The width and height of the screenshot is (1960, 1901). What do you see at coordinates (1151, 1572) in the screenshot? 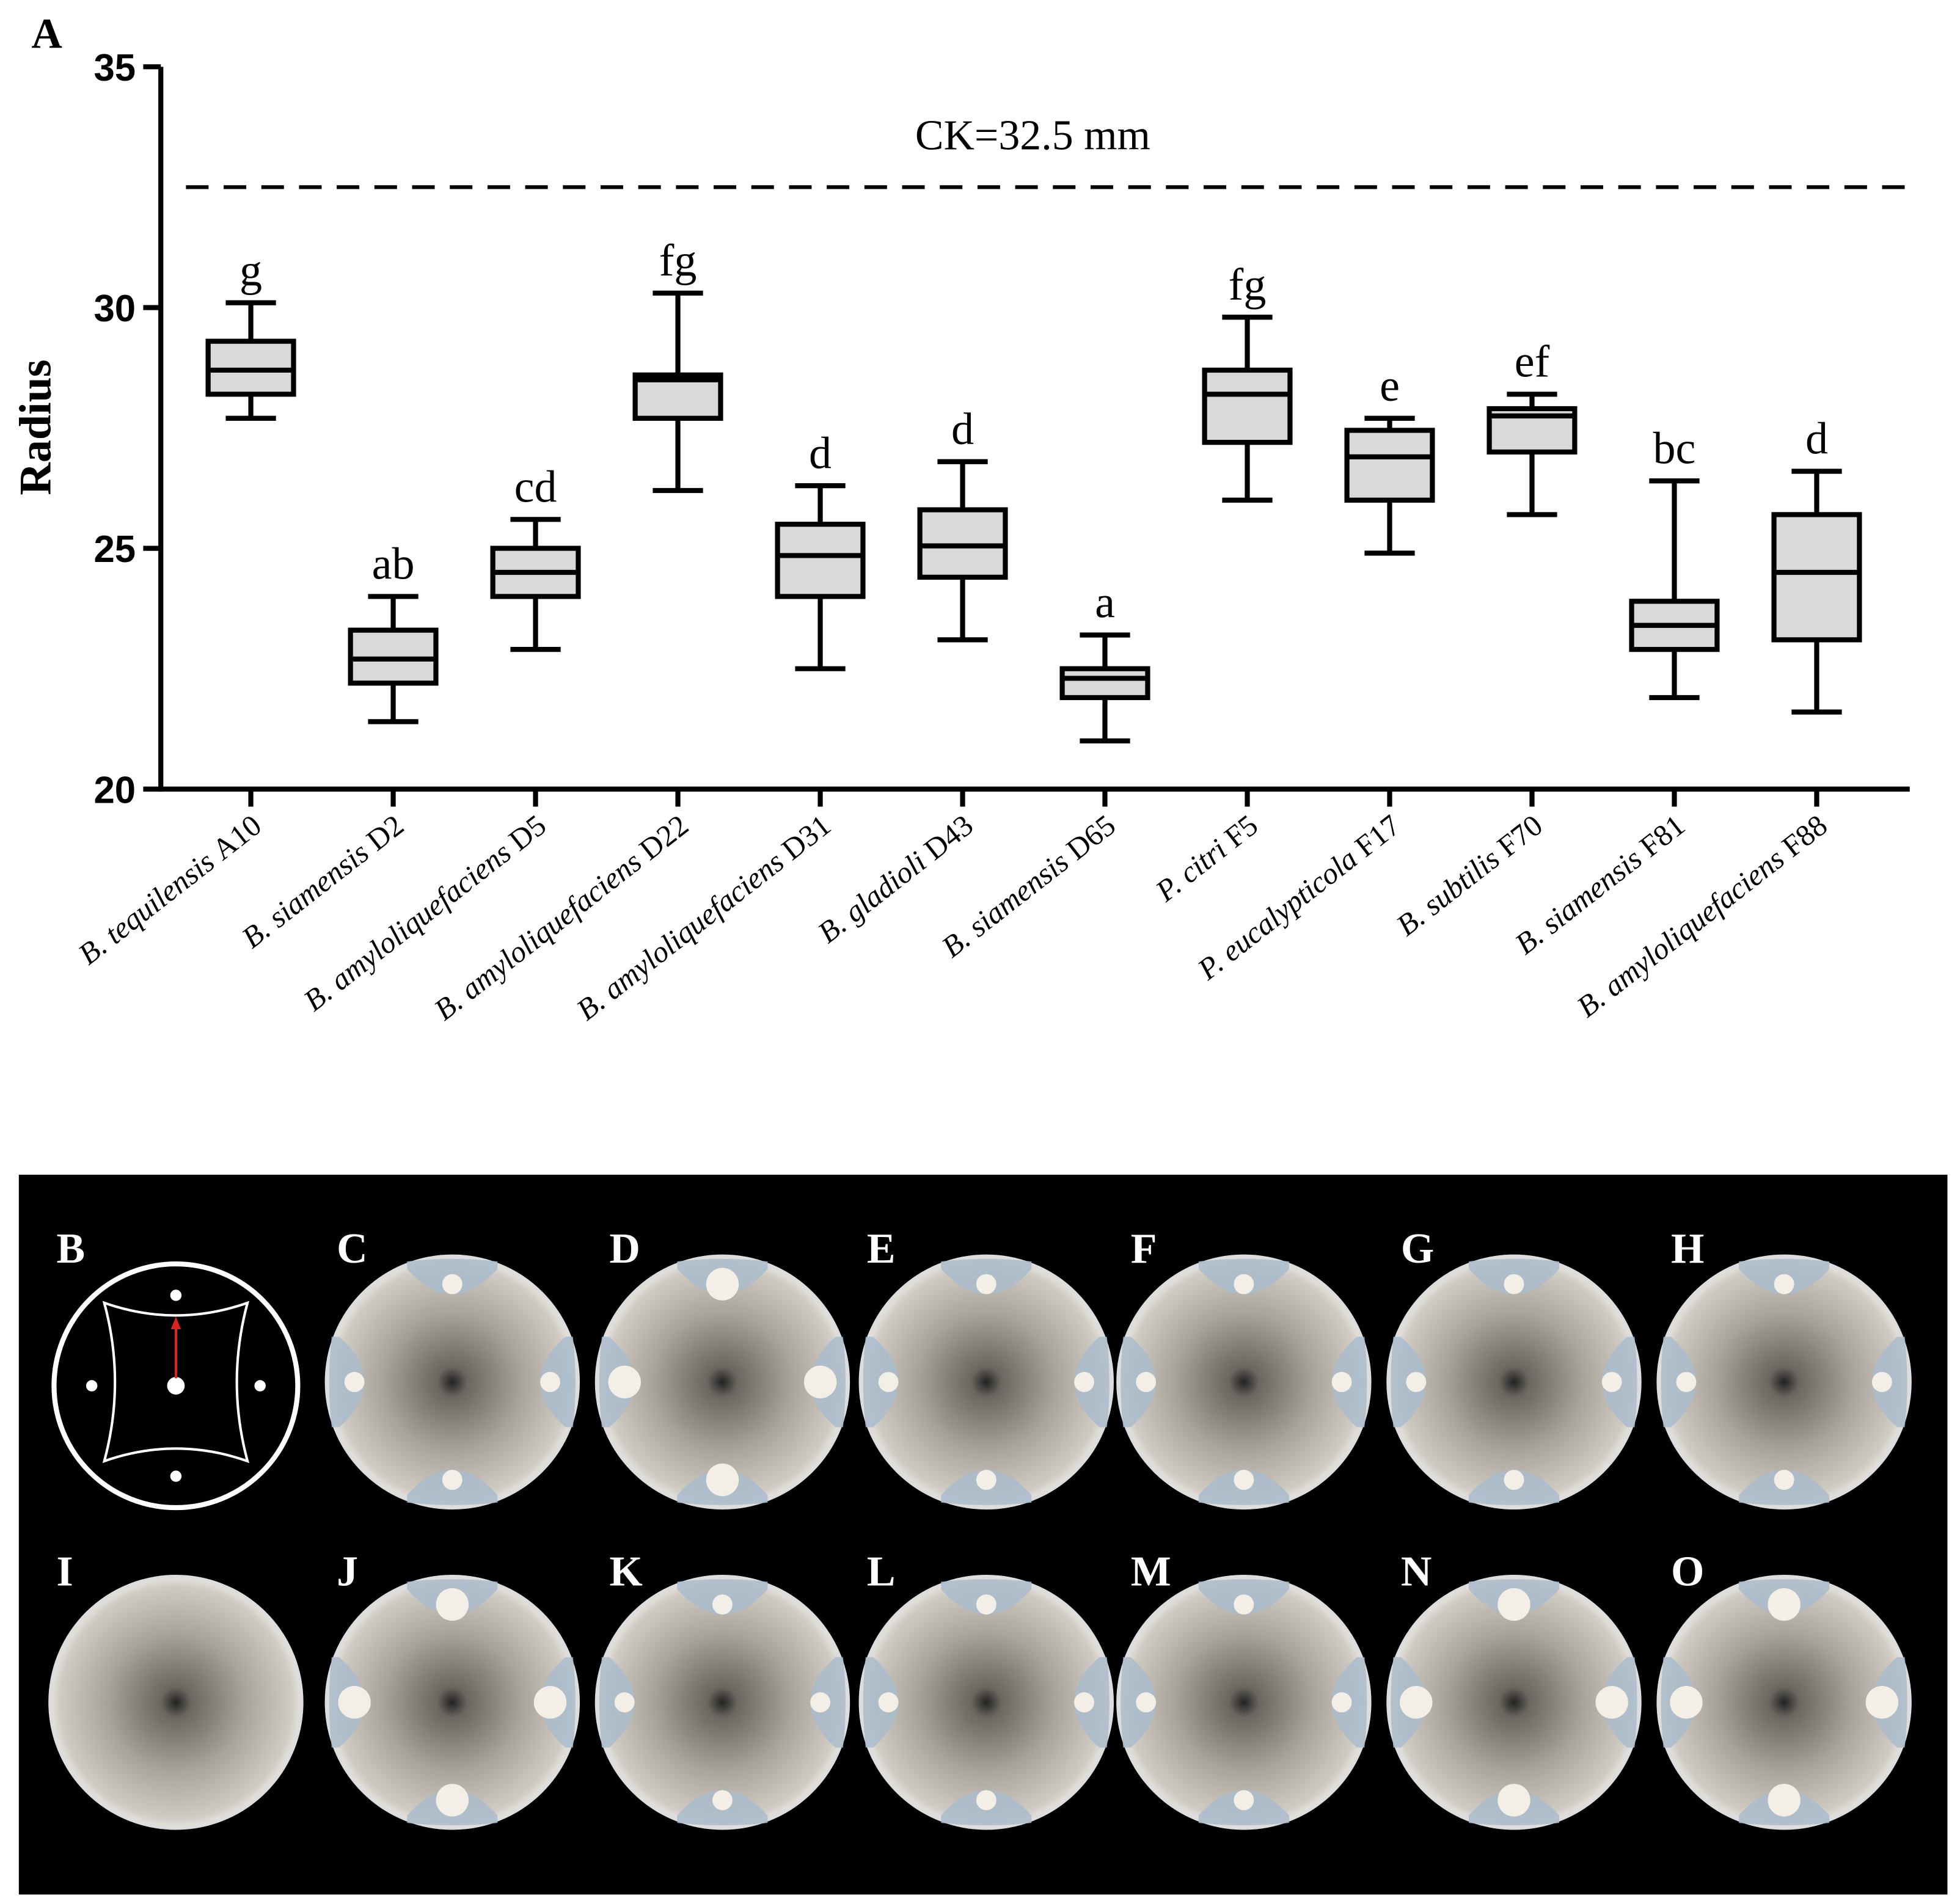
I see `panel-label: M` at bounding box center [1151, 1572].